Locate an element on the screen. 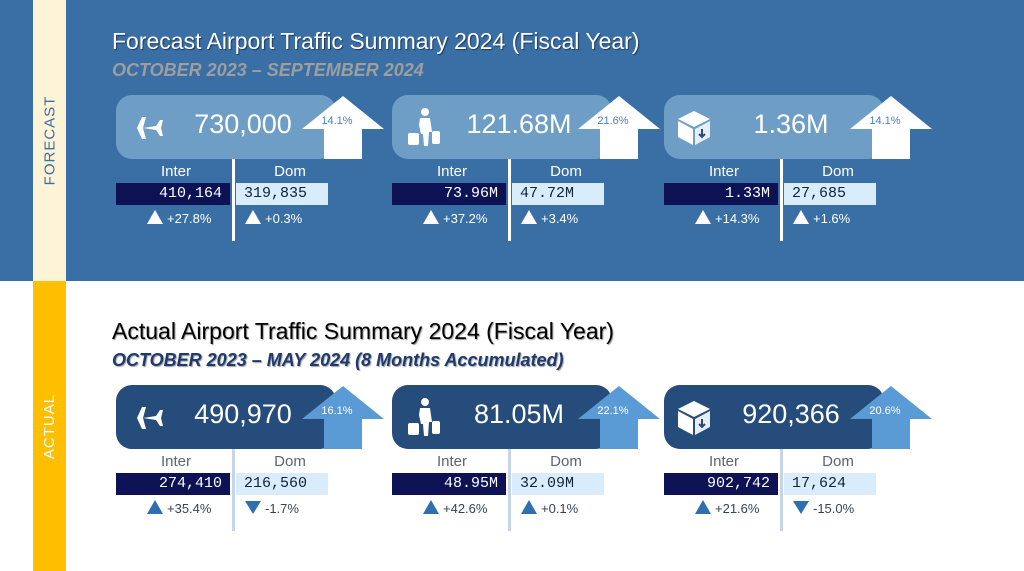  dom-value: 32.09M is located at coordinates (558, 484).